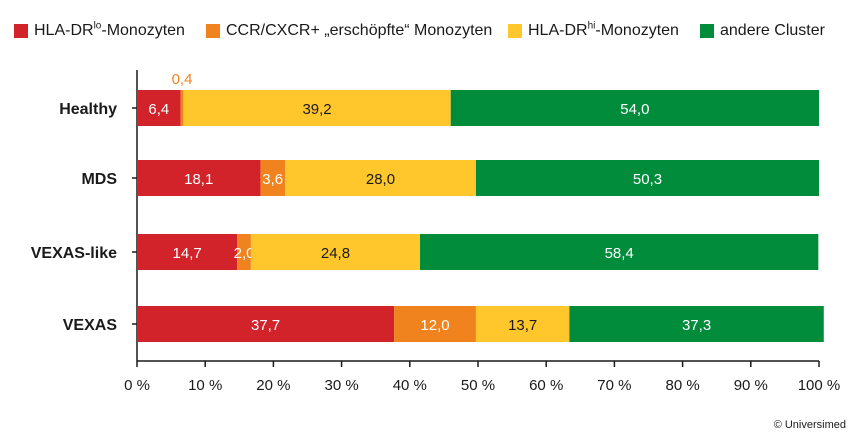  I want to click on bar-value-label: 18,1, so click(198, 179).